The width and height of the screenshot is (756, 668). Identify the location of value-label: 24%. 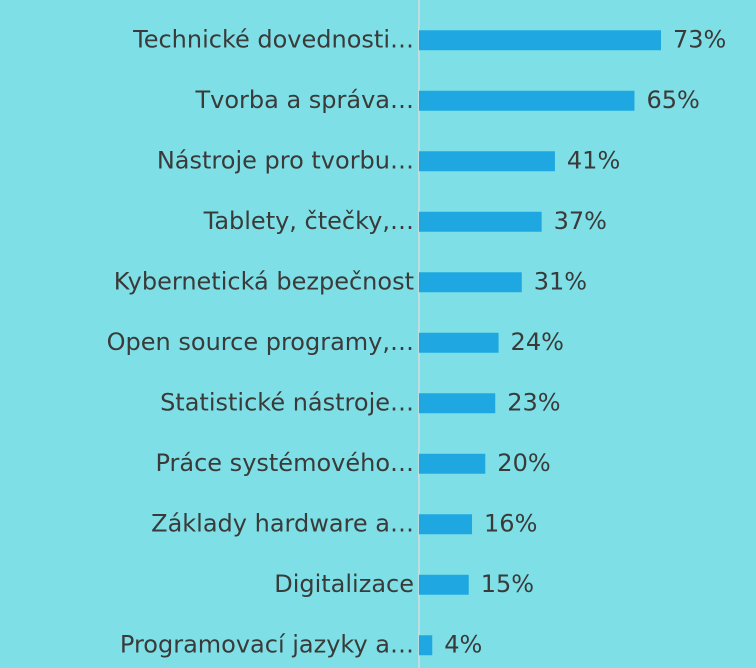
(537, 342).